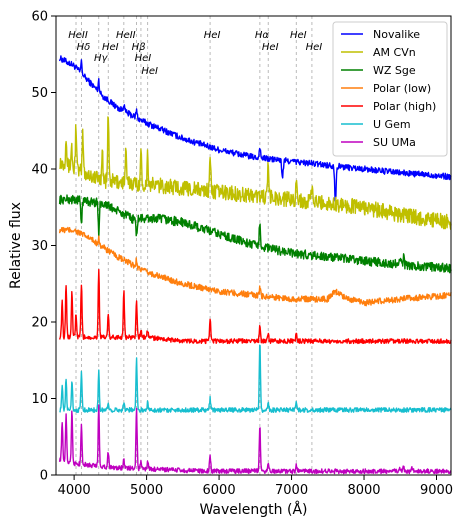 The height and width of the screenshot is (532, 464). I want to click on x-tick-label: 8000, so click(363, 490).